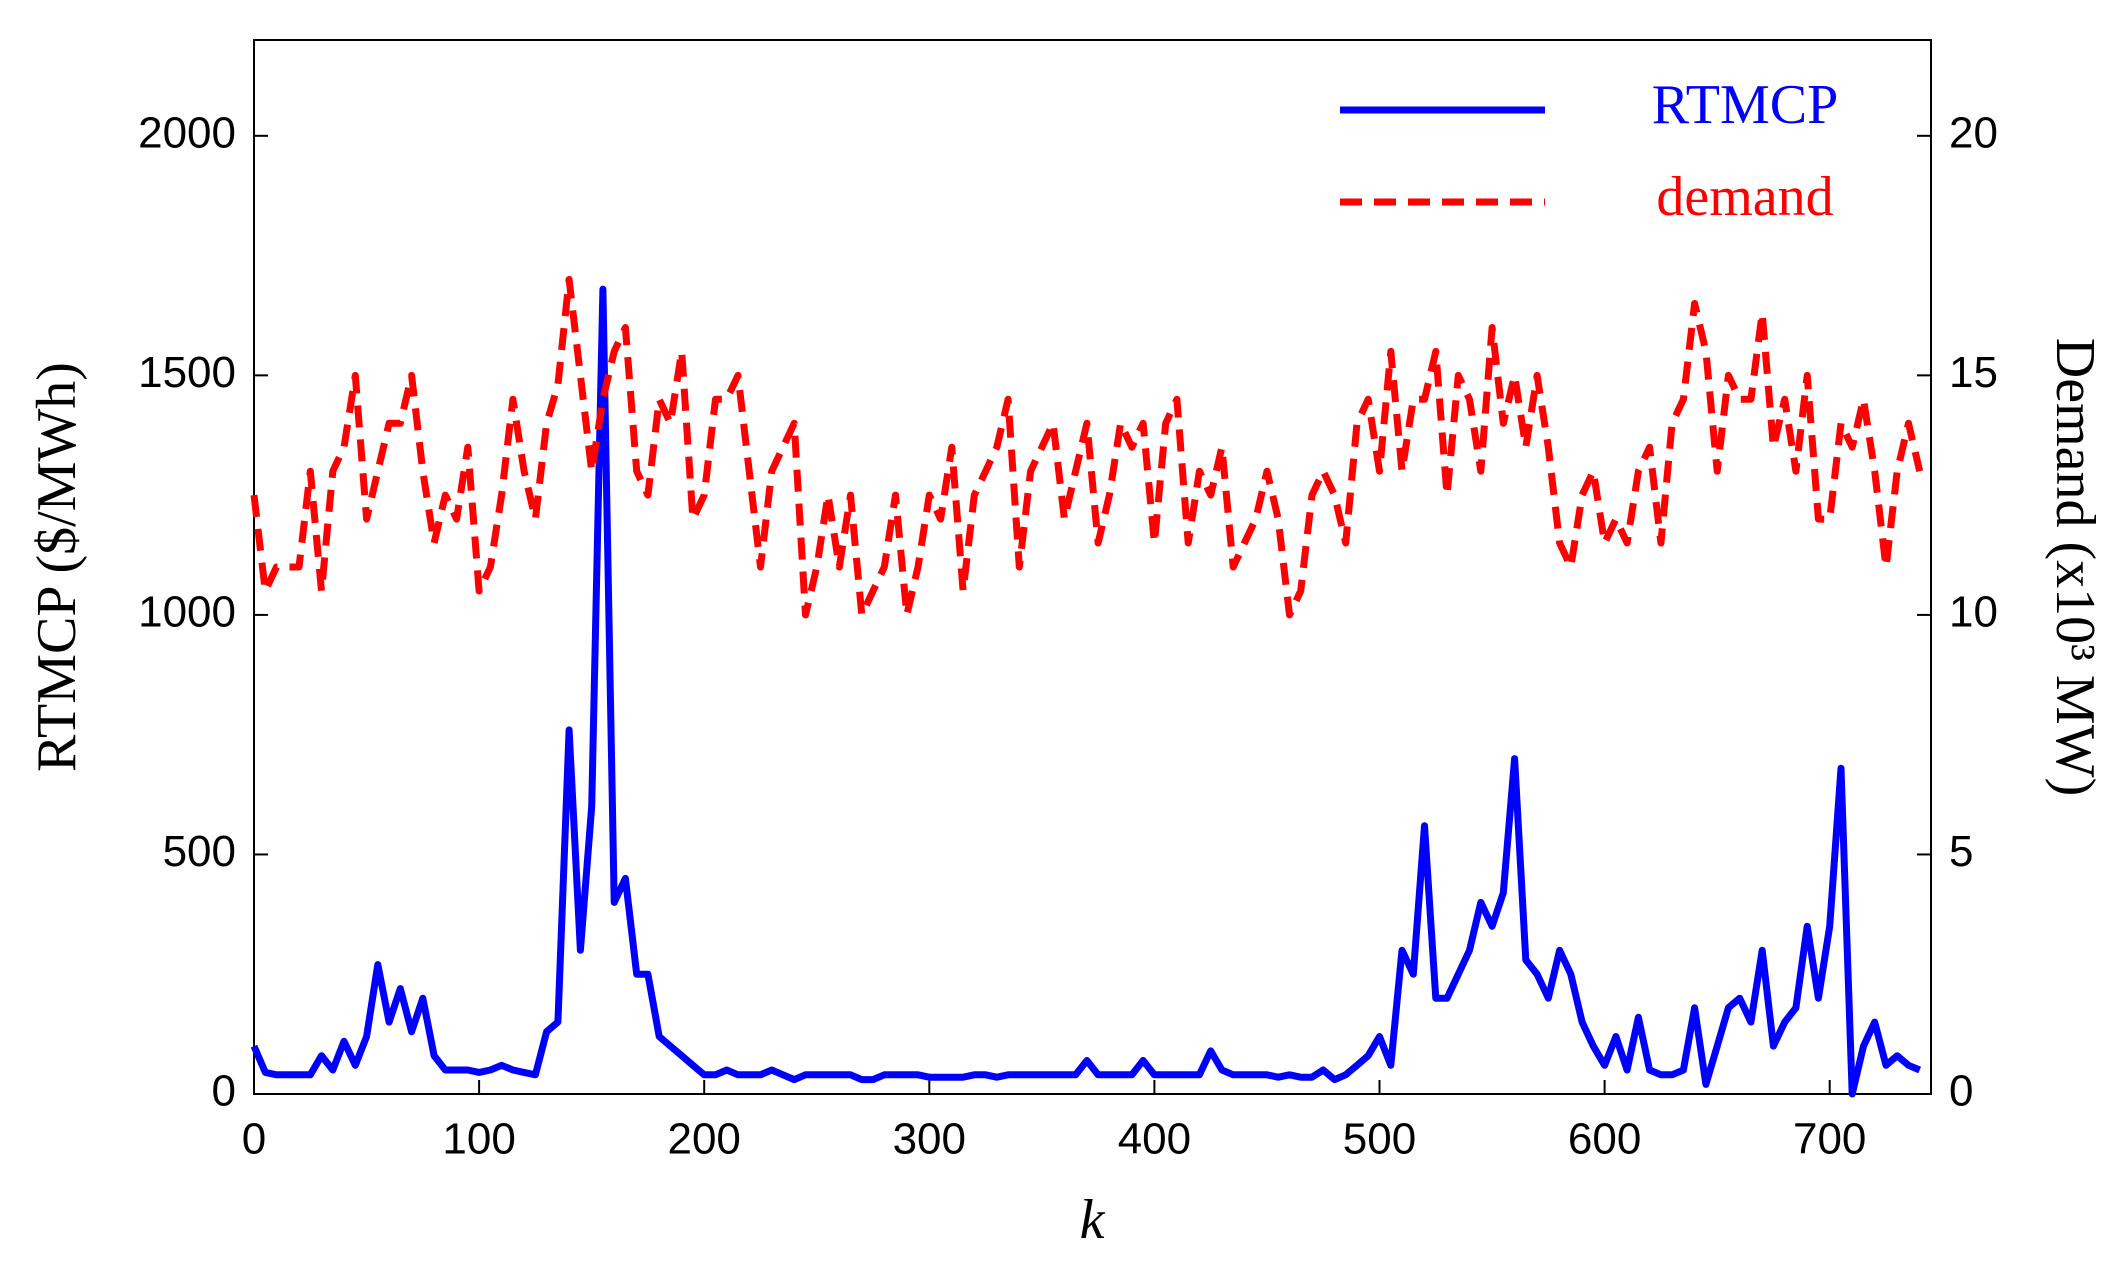  What do you see at coordinates (1154, 1139) in the screenshot?
I see `x-tick-label: 400` at bounding box center [1154, 1139].